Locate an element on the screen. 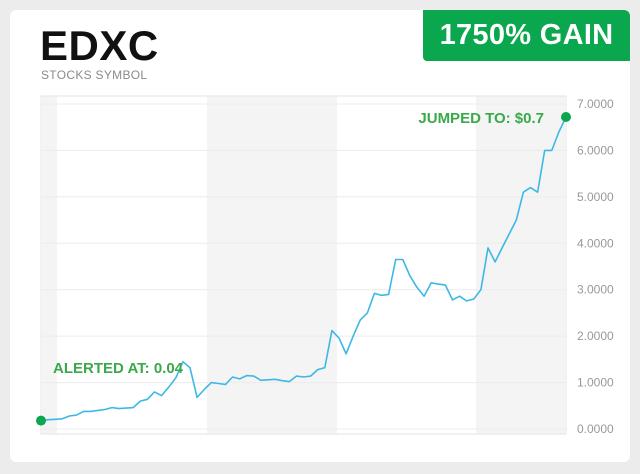 Image resolution: width=640 pixels, height=474 pixels. y-tick-label: 6.0000 is located at coordinates (595, 150).